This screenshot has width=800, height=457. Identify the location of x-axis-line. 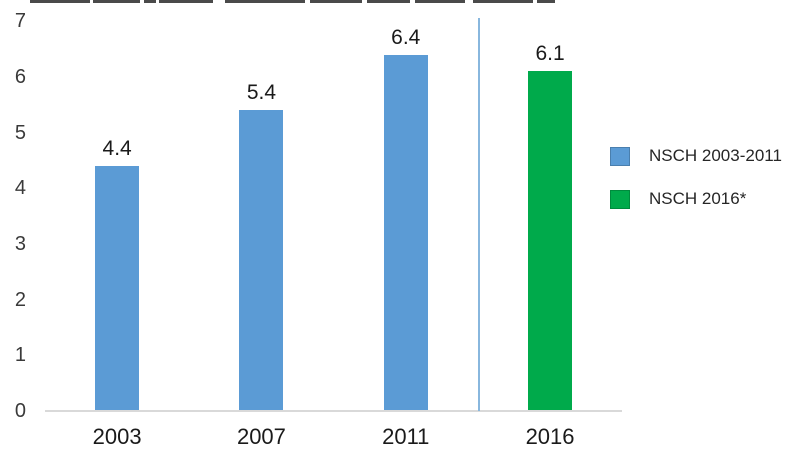
(333, 411).